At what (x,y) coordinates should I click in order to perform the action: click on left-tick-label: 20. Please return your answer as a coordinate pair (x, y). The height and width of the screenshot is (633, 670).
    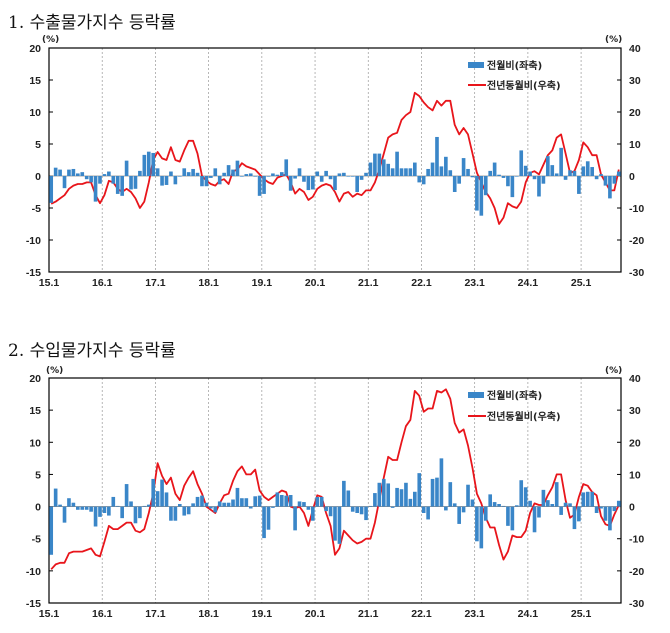
    Looking at the image, I should click on (35, 379).